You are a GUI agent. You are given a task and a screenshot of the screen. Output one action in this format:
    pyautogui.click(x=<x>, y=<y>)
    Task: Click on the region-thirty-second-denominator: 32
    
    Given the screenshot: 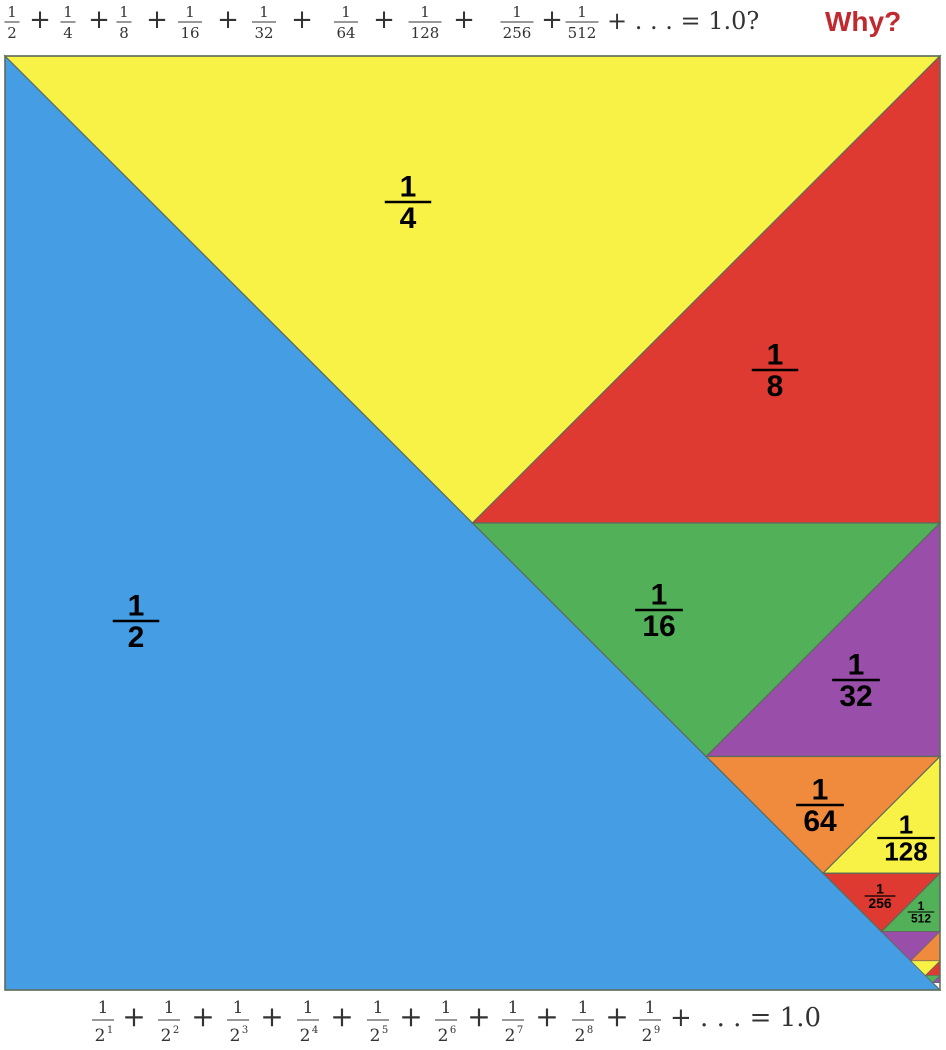 What is the action you would take?
    pyautogui.click(x=855, y=696)
    